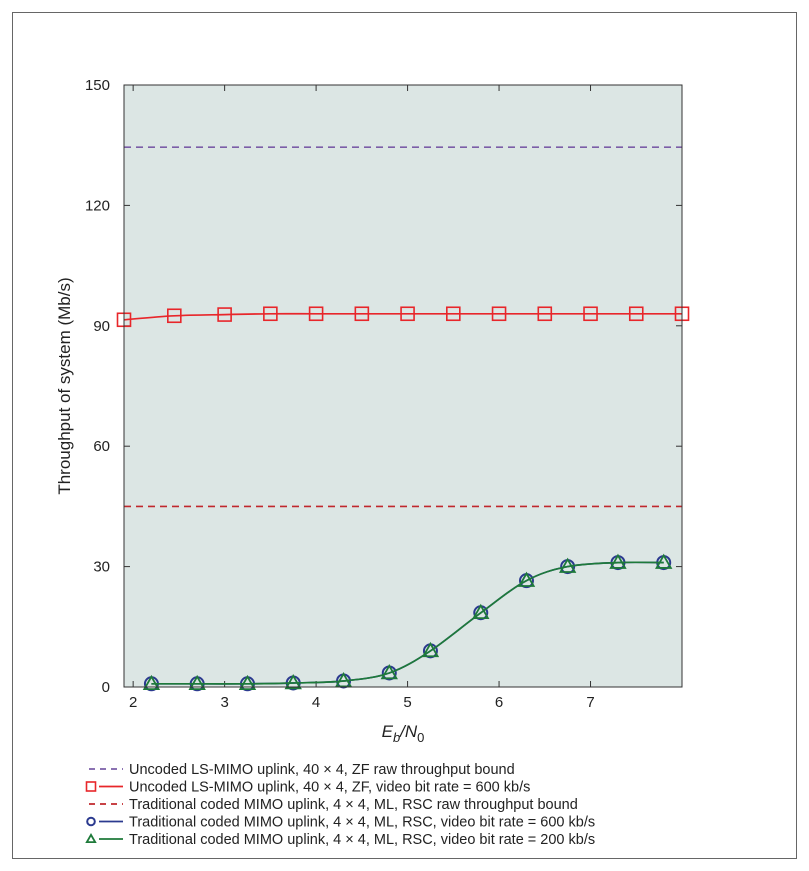 The width and height of the screenshot is (809, 871). I want to click on x-tick-label: 5, so click(407, 702).